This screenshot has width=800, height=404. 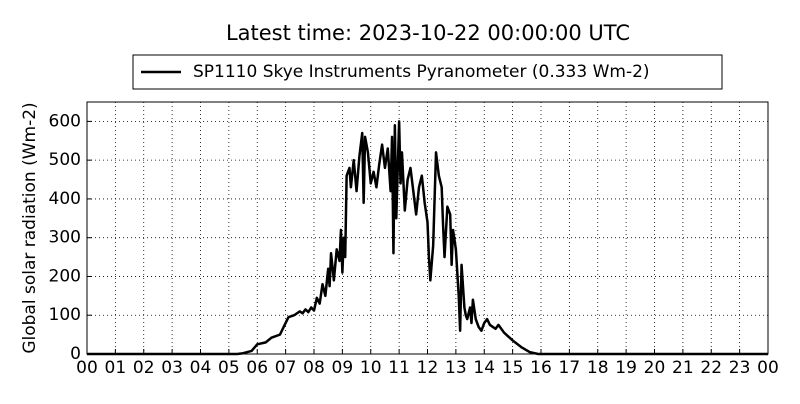 I want to click on x-tick-label: 19, so click(x=626, y=368).